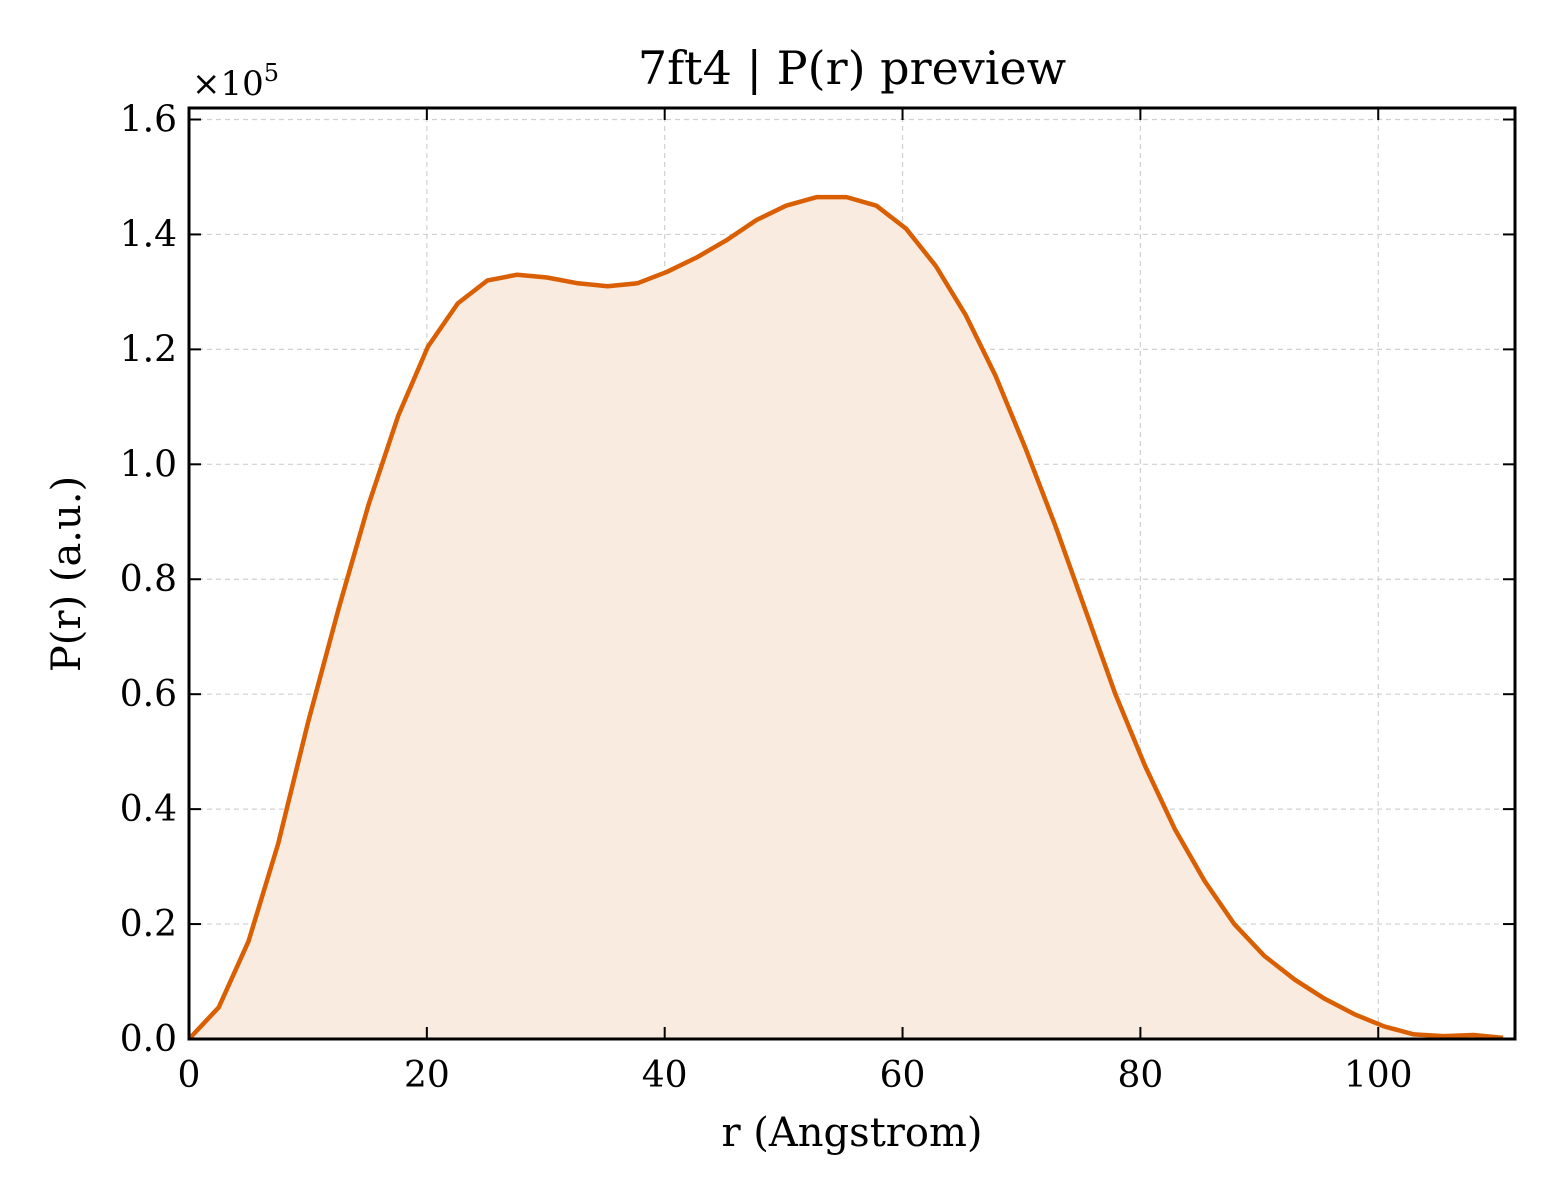 Image resolution: width=1560 pixels, height=1200 pixels. I want to click on y-tick-label: 0.2, so click(148, 924).